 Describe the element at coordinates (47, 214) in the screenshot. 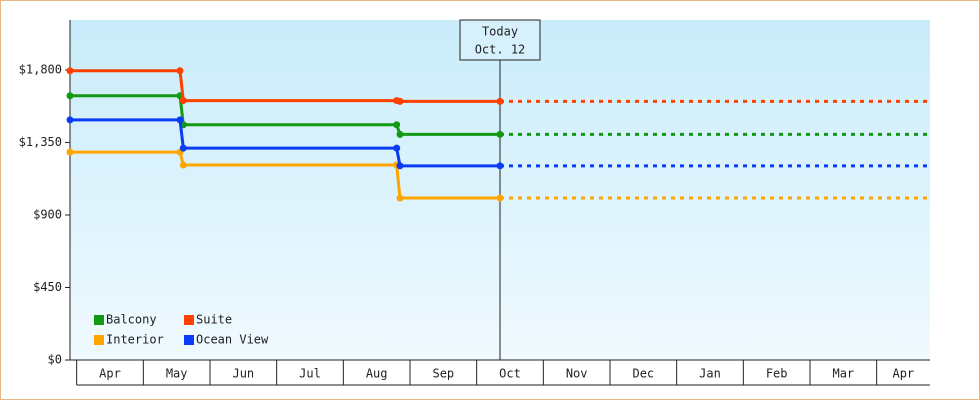

I see `y-tick-label: $900` at that location.